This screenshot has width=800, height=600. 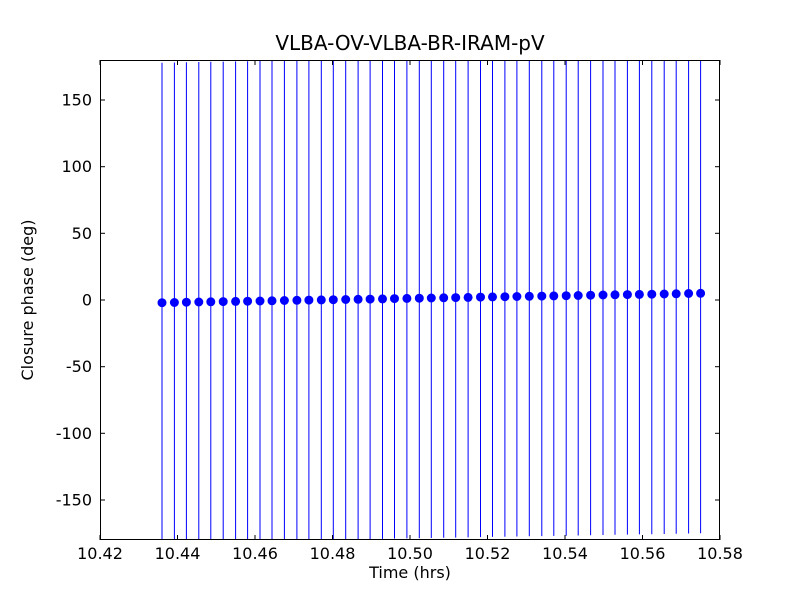 What do you see at coordinates (255, 553) in the screenshot?
I see `x-tick-label: 10.46` at bounding box center [255, 553].